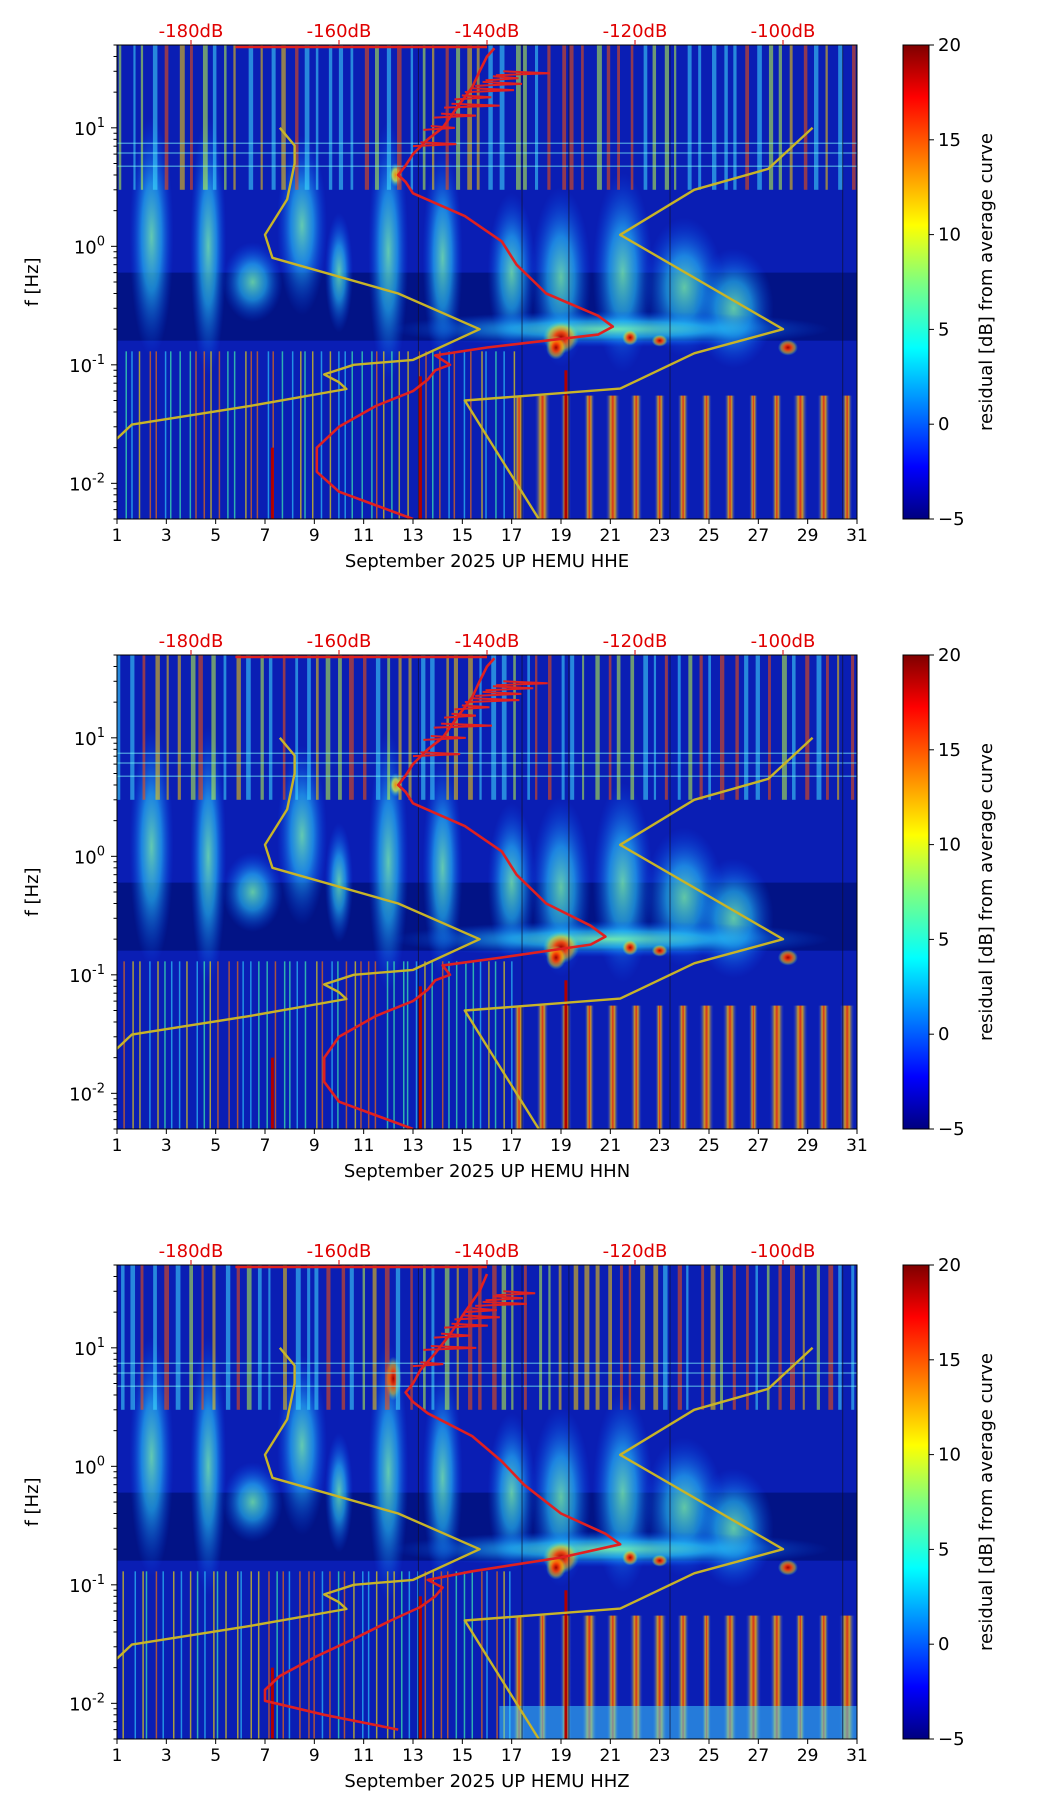  Describe the element at coordinates (487, 561) in the screenshot. I see `x-axis-label: September 2025 UP HEMU HHE` at that location.